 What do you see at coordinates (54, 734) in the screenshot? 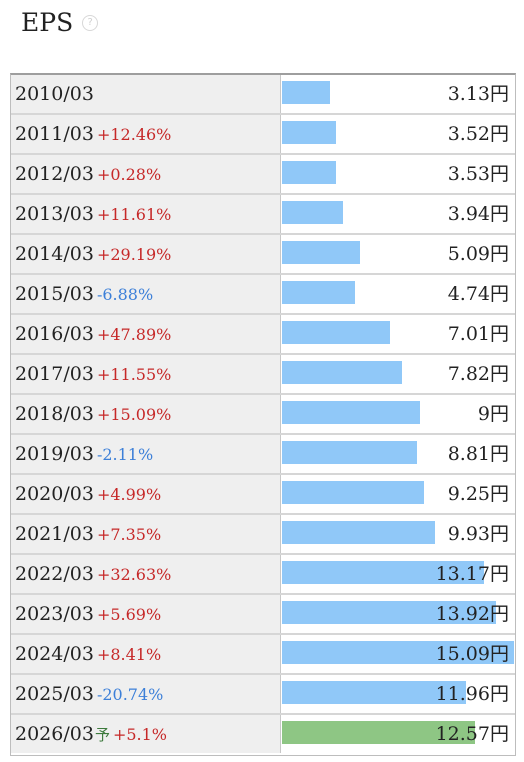
I see `fiscal-year-label: 2026/03` at bounding box center [54, 734].